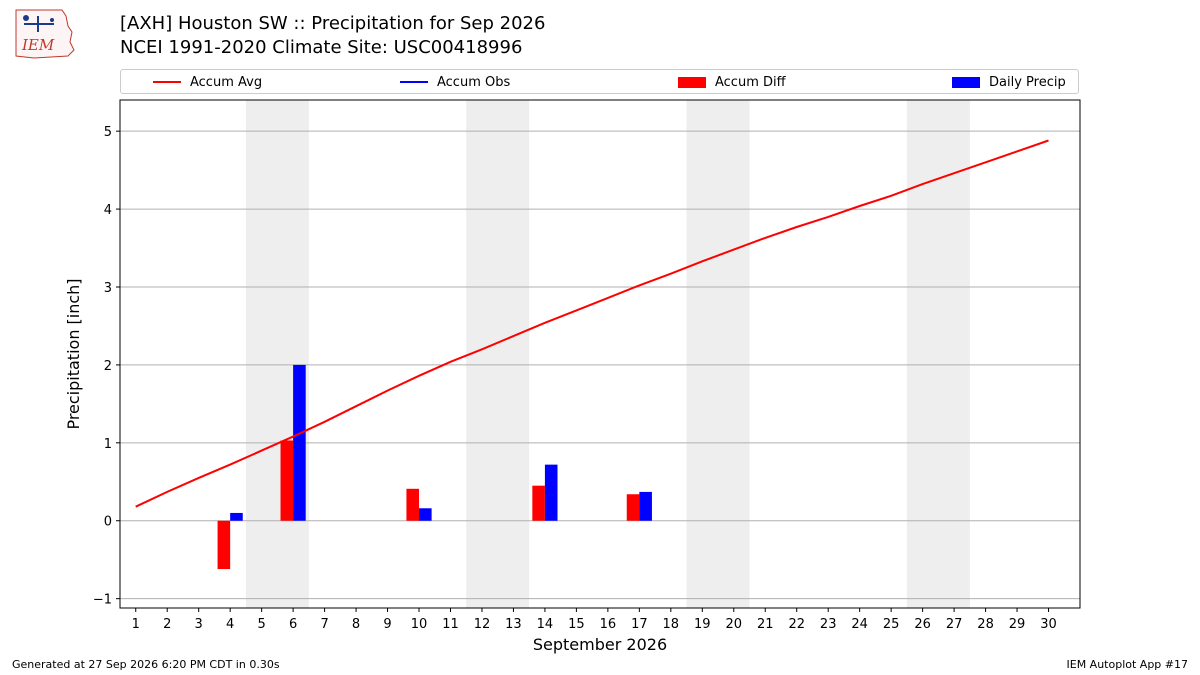  What do you see at coordinates (733, 624) in the screenshot?
I see `x-tick-label-20: 20` at bounding box center [733, 624].